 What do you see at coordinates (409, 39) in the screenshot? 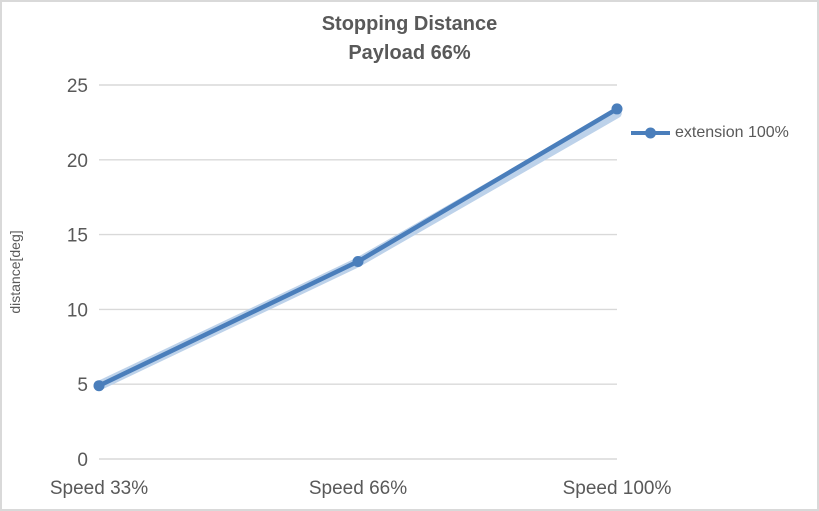
I see `chart-title: Stopping Distance Payload 66%` at bounding box center [409, 39].